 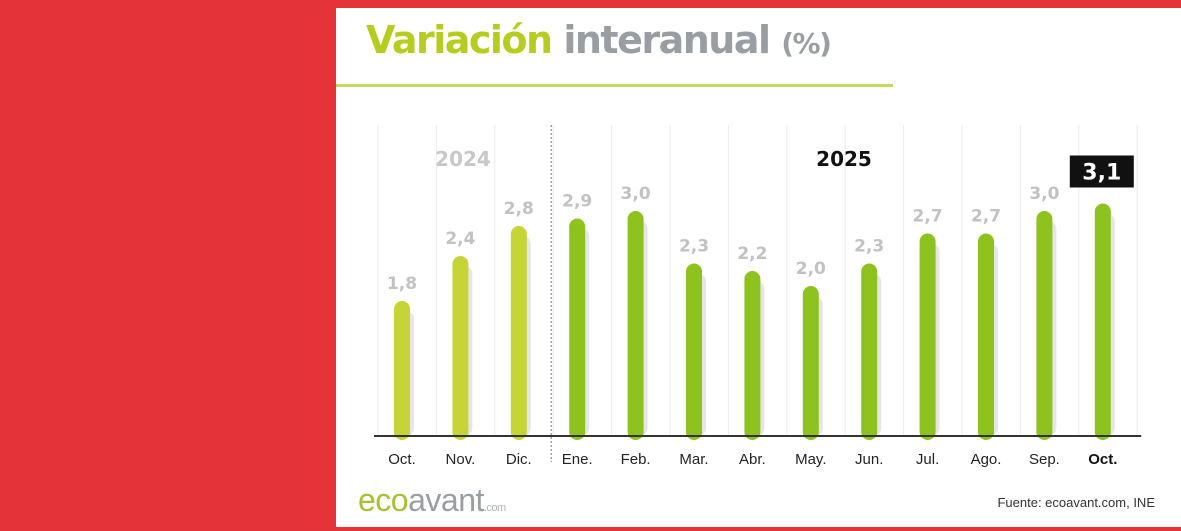 I want to click on x-tick-label: Ago., so click(x=986, y=459).